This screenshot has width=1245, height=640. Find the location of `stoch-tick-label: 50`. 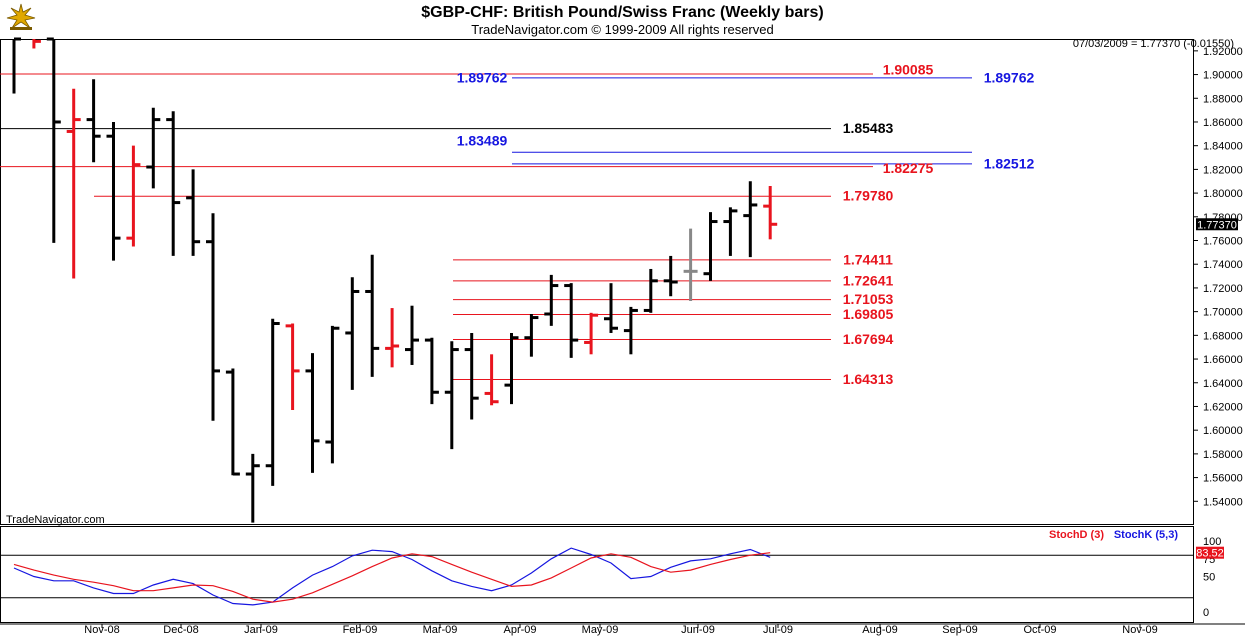

stoch-tick-label: 50 is located at coordinates (1209, 578).